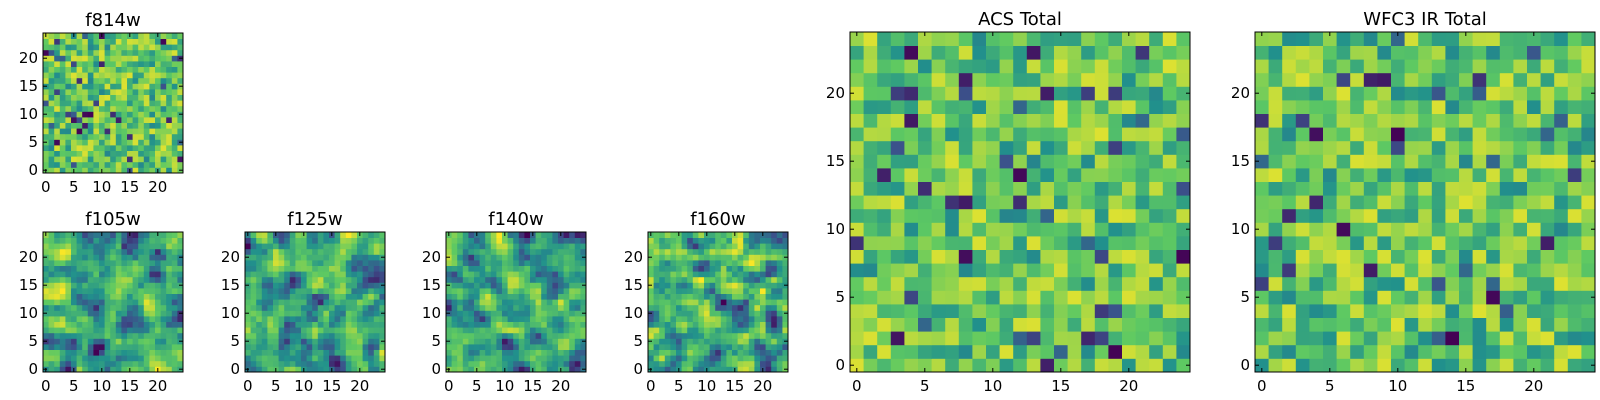  Describe the element at coordinates (28, 86) in the screenshot. I see `y-tick-label: 15` at that location.